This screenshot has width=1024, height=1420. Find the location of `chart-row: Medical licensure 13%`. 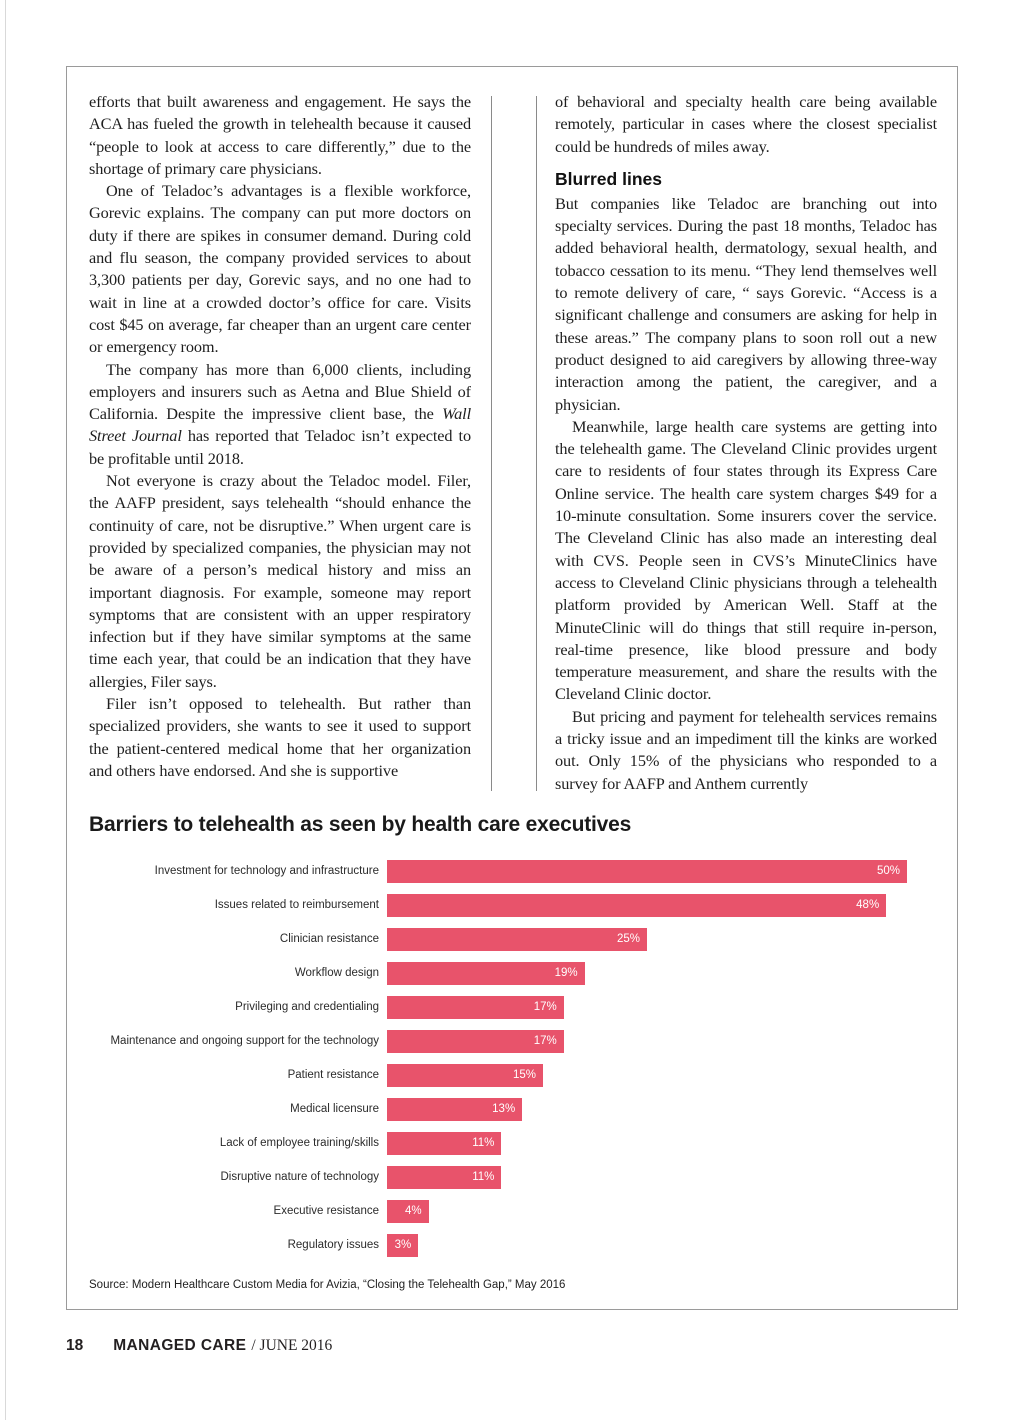

chart-row: Medical licensure 13% is located at coordinates (515, 1109).